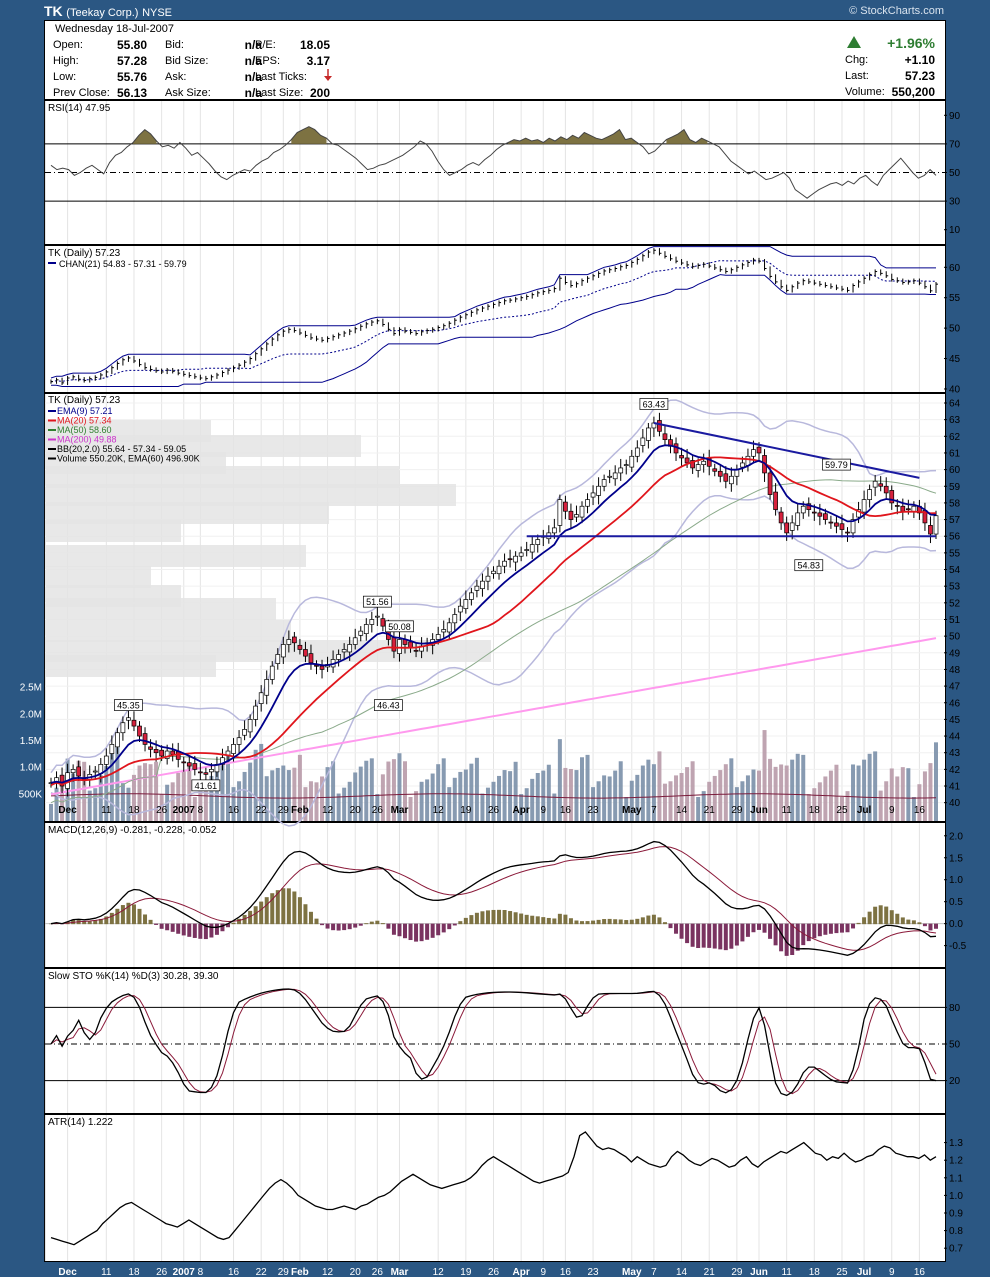 This screenshot has width=990, height=1277. I want to click on rsi-overbought-fill, so click(687, 136).